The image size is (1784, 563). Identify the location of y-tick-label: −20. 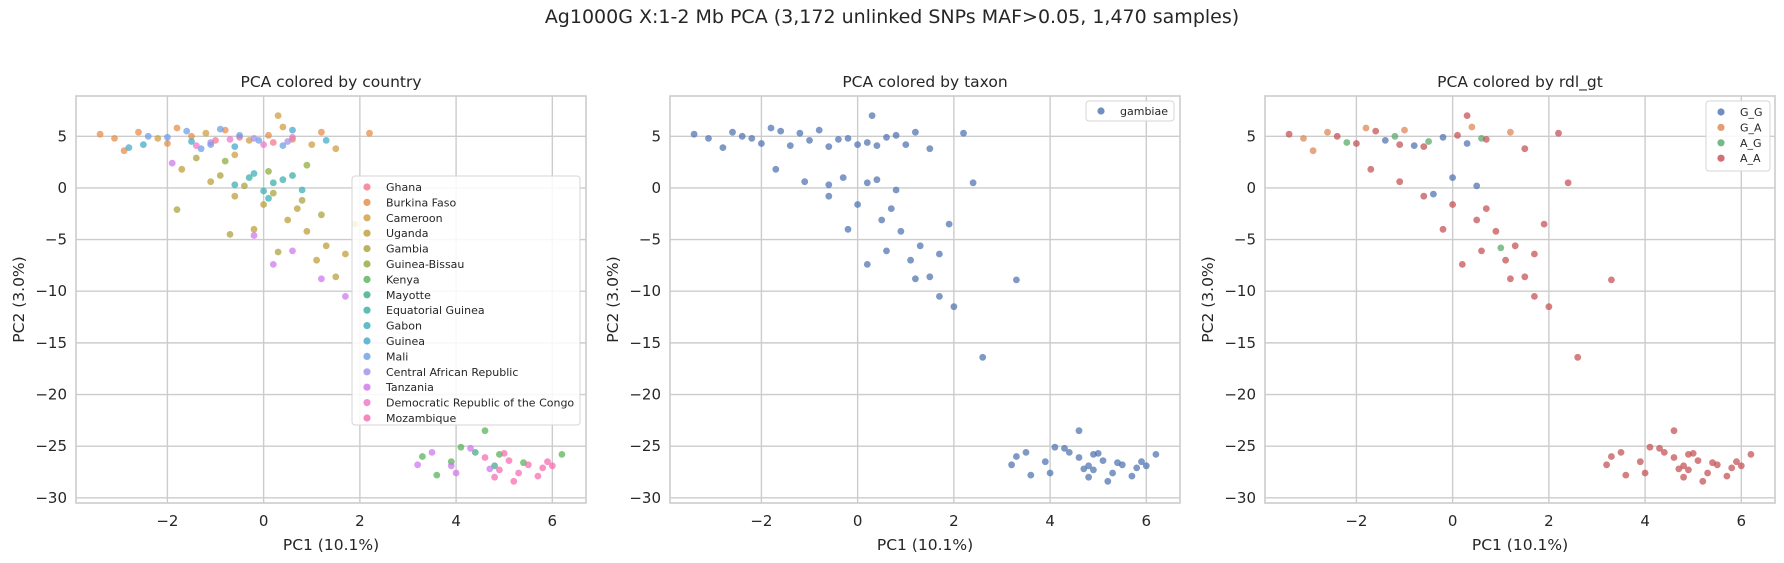
(1240, 395).